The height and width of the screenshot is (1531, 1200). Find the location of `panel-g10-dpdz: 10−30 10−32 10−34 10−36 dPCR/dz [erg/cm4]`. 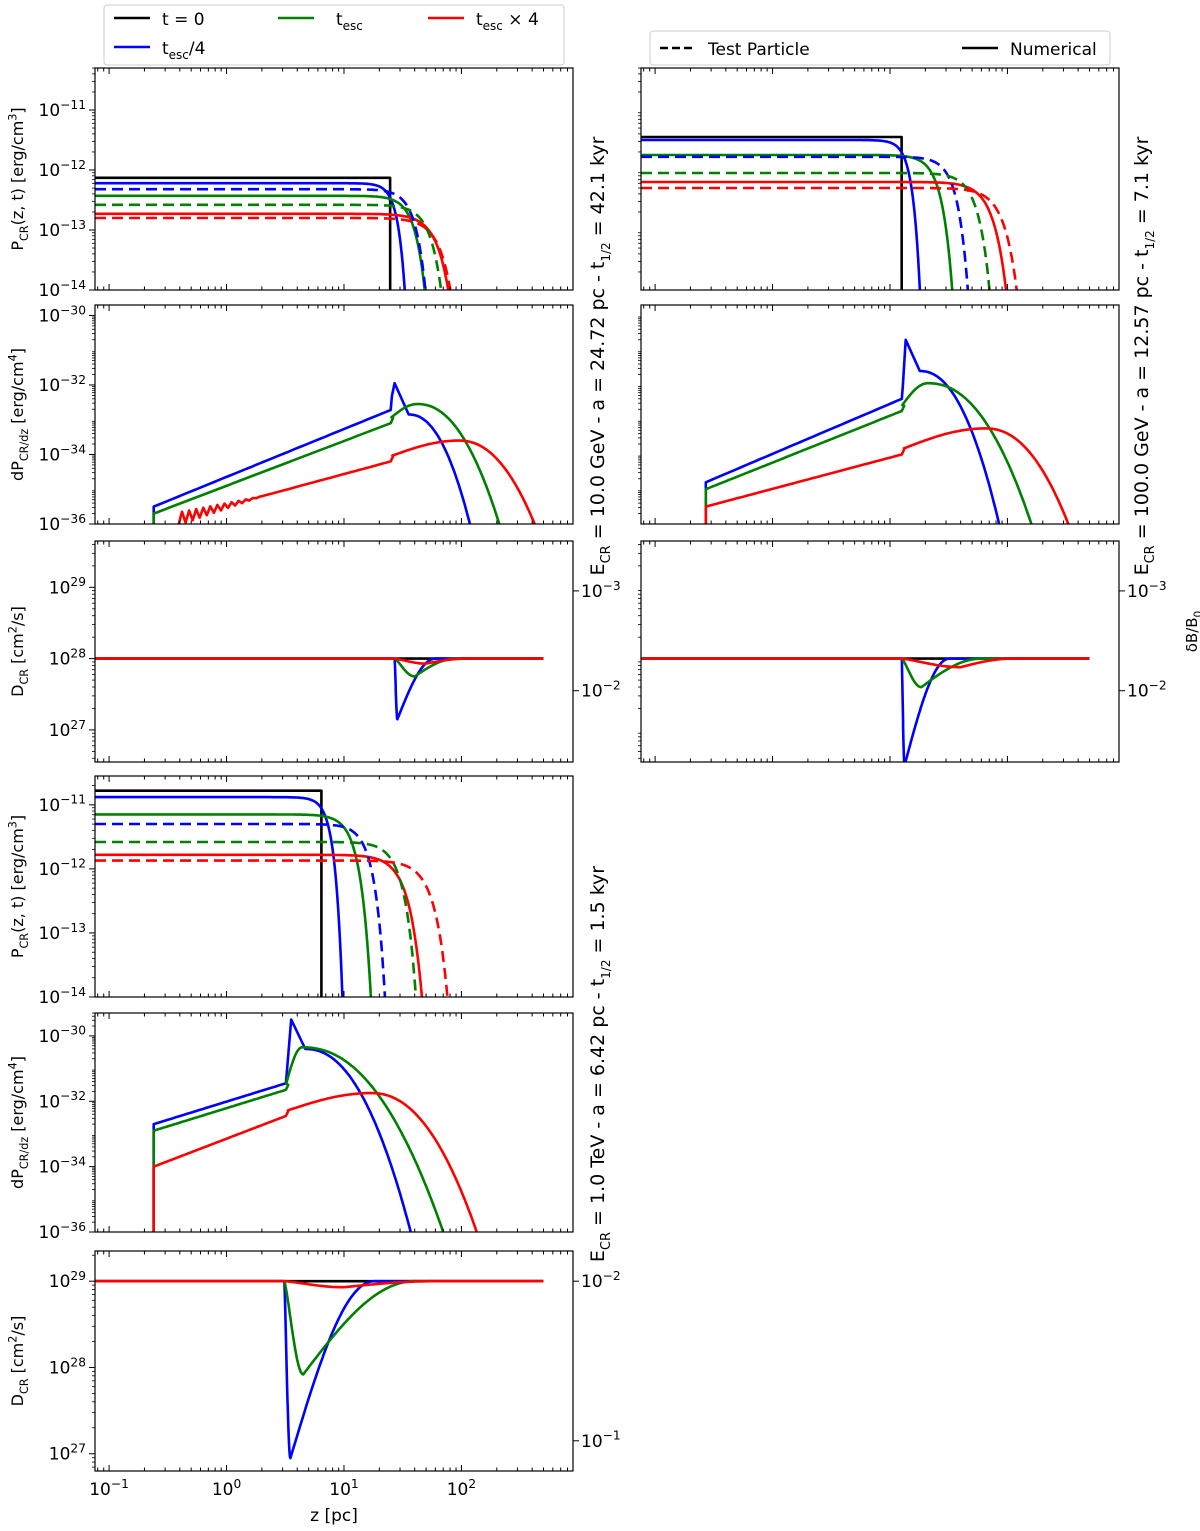

panel-g10-dpdz: 10−30 10−32 10−34 10−36 dPCR/dz [erg/cm4] is located at coordinates (290, 419).